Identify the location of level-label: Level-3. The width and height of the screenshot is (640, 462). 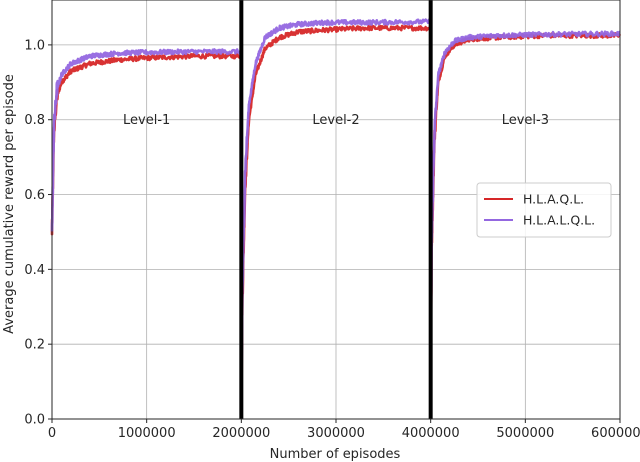
(525, 120).